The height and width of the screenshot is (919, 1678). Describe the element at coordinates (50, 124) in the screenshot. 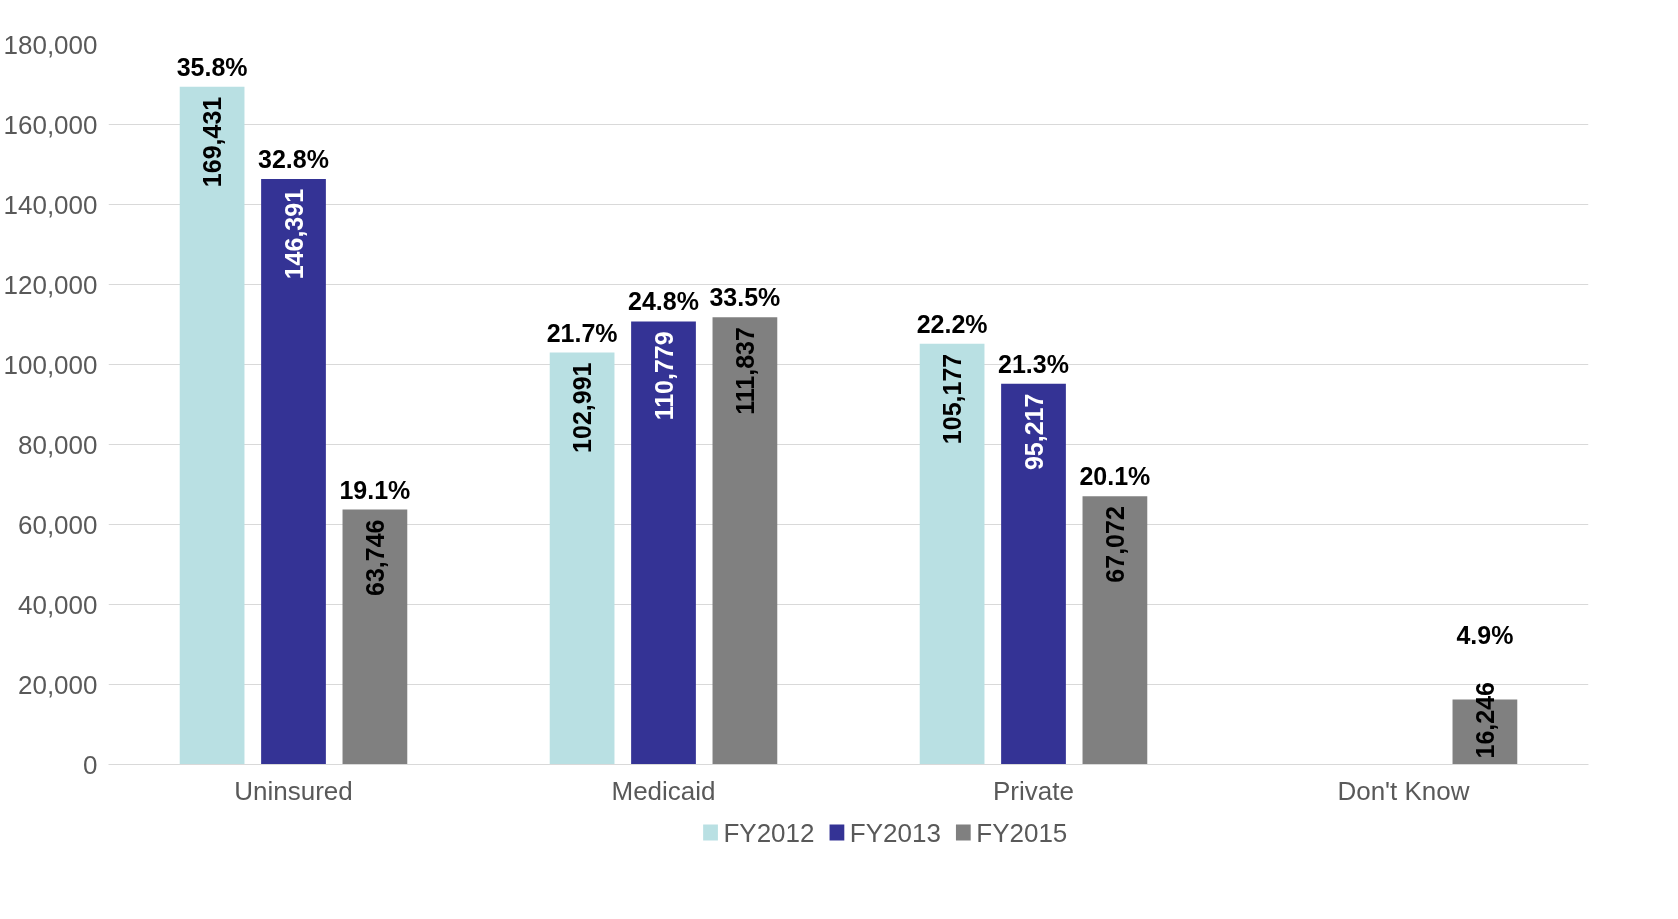

I see `y-tick-label: 160,000` at that location.